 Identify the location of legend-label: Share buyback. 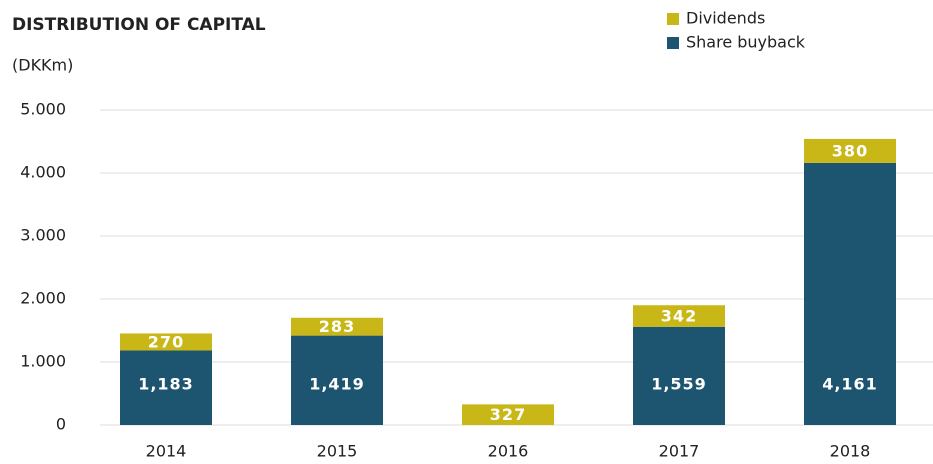
(746, 42).